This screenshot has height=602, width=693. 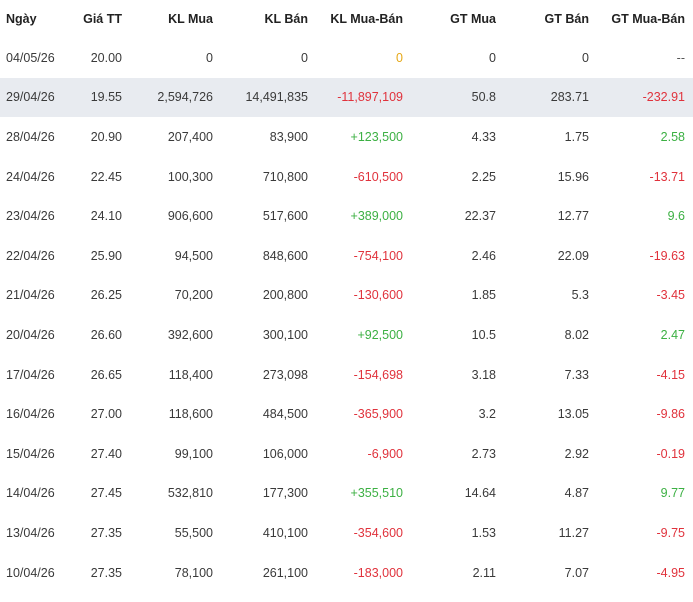 I want to click on cell-buy-value: 2.11, so click(x=484, y=572).